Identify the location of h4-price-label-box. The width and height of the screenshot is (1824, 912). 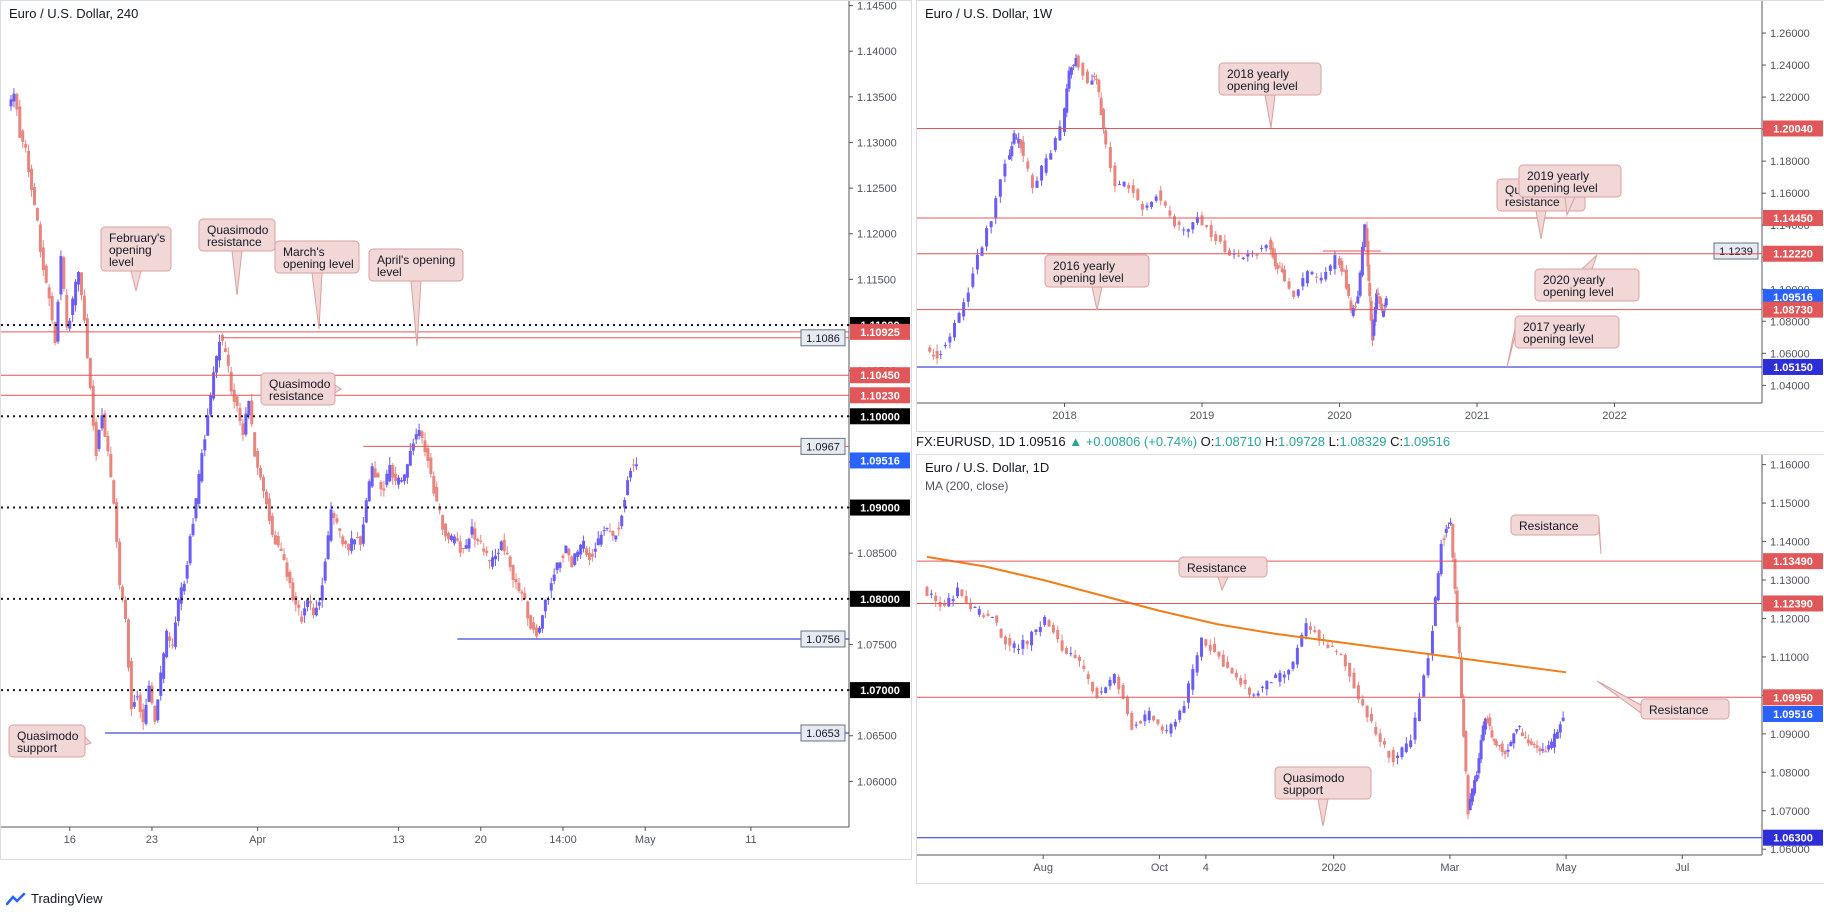
(823, 639).